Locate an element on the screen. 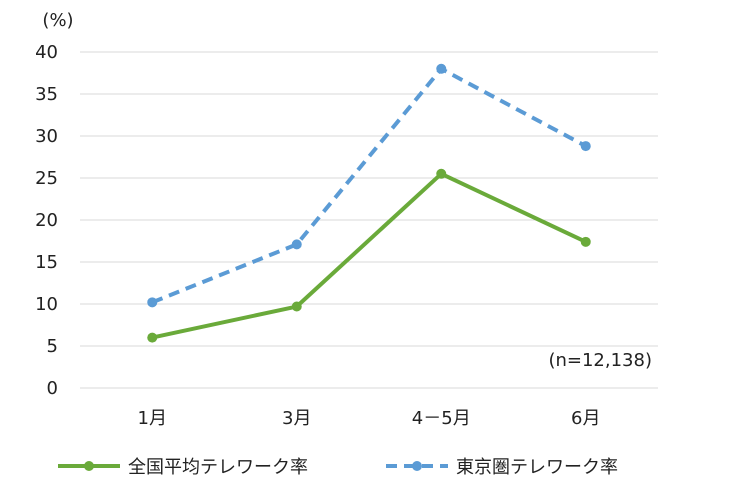  legend-item: 東京圏テレワーク率 is located at coordinates (502, 467).